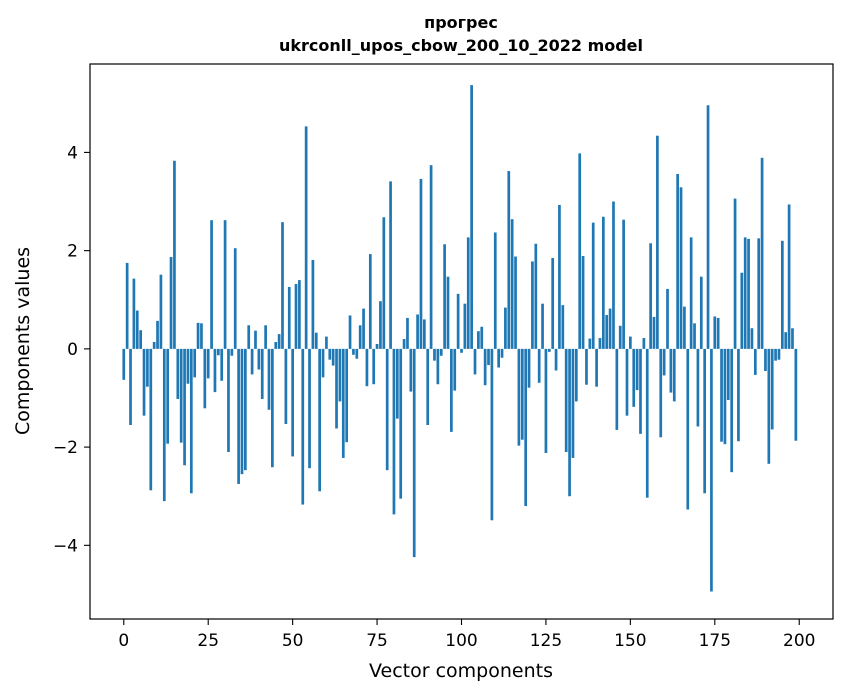  I want to click on y-tick-label: −2, so click(65, 448).